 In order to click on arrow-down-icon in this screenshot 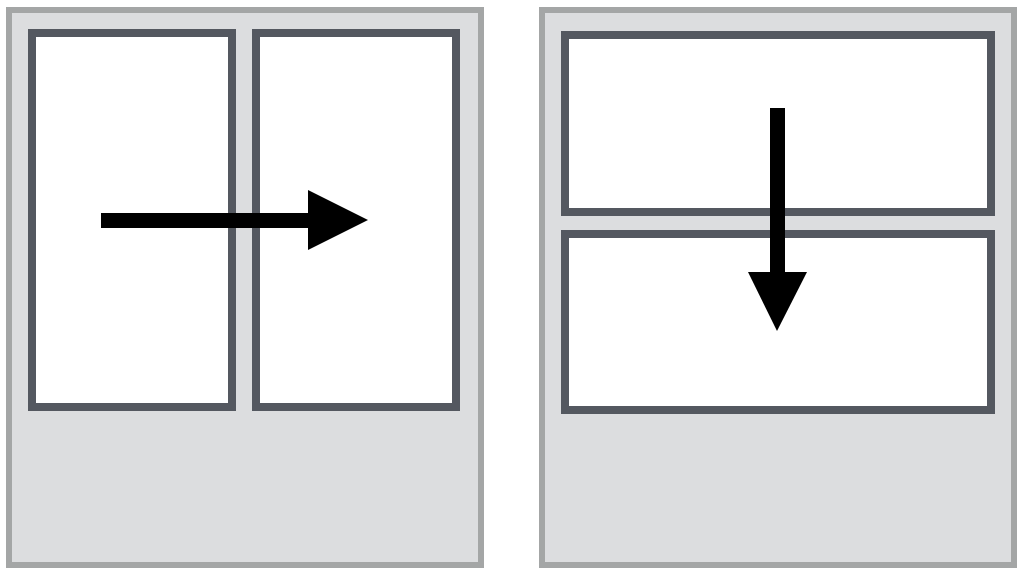, I will do `click(777, 219)`.